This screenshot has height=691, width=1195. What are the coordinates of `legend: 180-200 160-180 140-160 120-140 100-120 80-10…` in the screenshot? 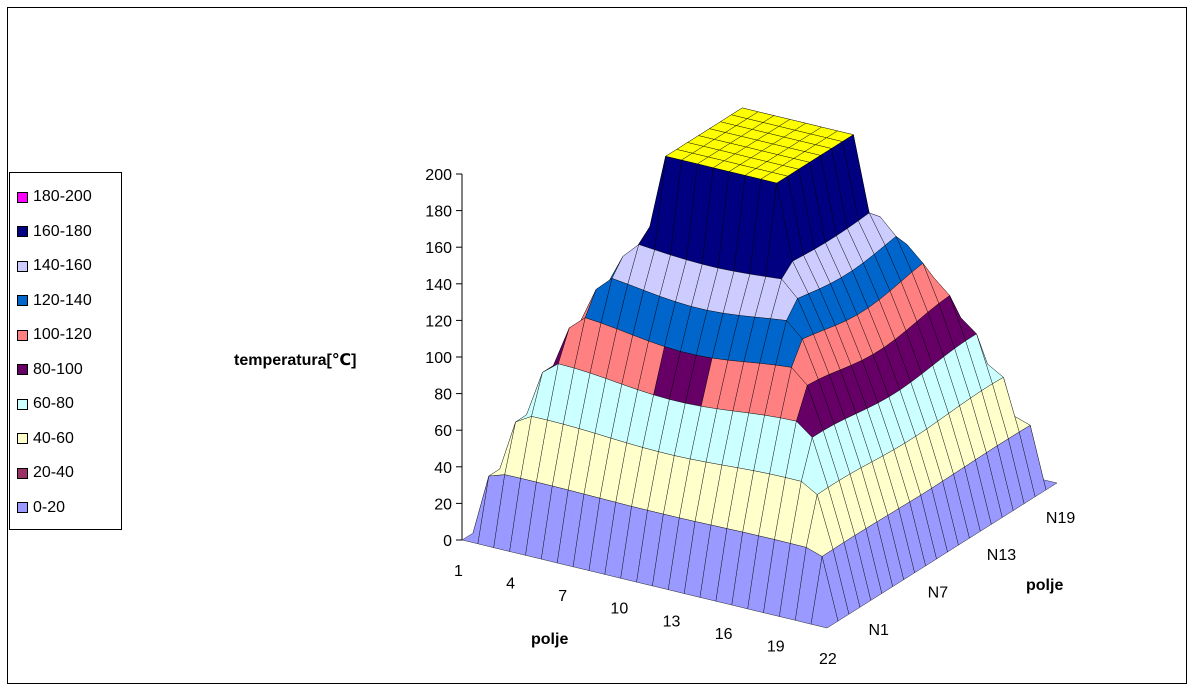 It's located at (65, 351).